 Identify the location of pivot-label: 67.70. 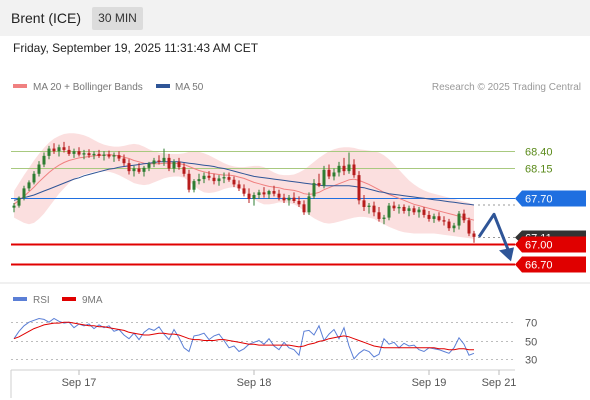
(539, 200).